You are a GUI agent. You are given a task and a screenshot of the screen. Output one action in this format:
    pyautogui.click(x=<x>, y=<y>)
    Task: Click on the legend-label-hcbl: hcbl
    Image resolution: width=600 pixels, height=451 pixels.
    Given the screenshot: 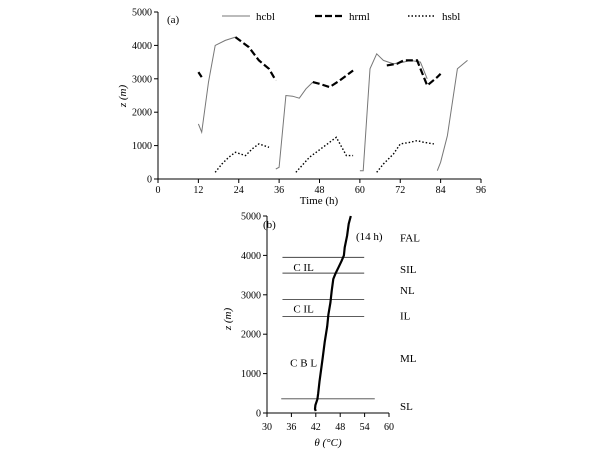 What is the action you would take?
    pyautogui.click(x=265, y=17)
    